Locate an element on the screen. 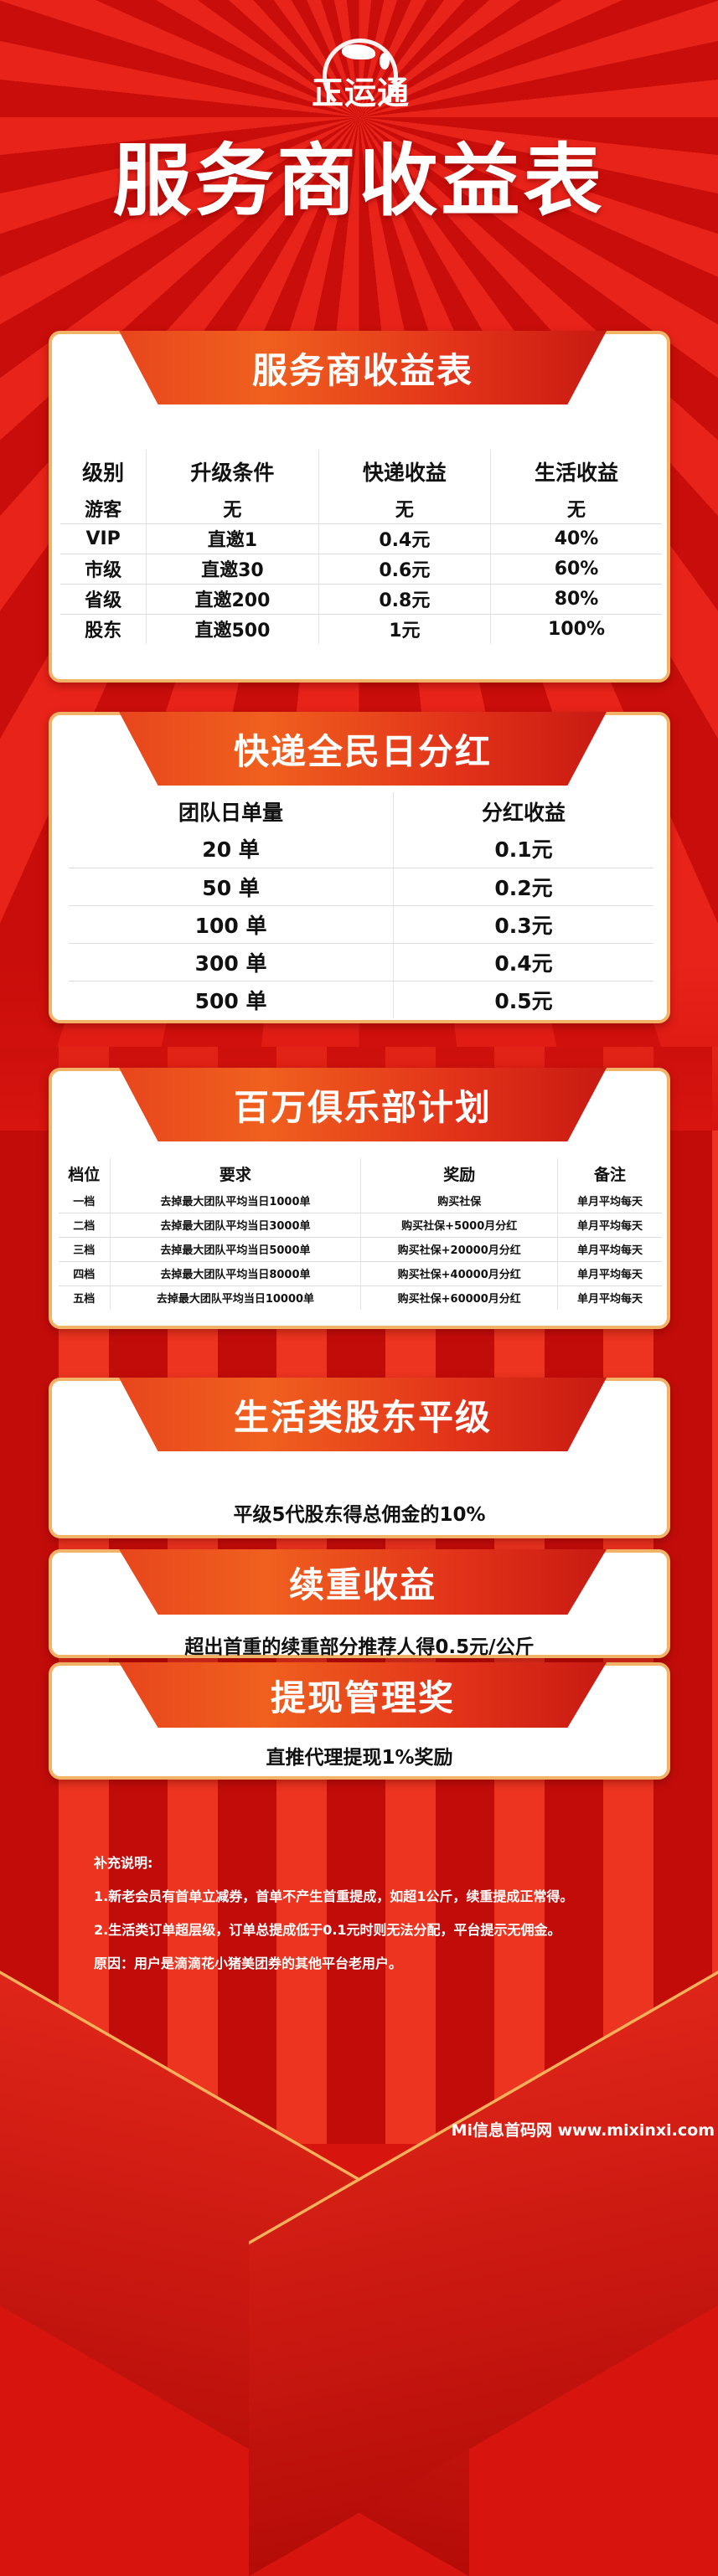 This screenshot has height=2576, width=718. table-row: 20 单 0.1元 is located at coordinates (361, 849).